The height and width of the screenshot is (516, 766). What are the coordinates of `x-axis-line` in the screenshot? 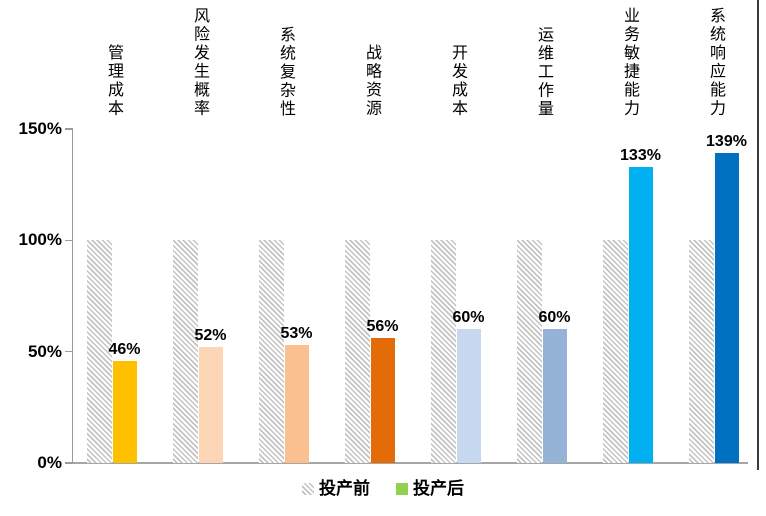 It's located at (410, 463).